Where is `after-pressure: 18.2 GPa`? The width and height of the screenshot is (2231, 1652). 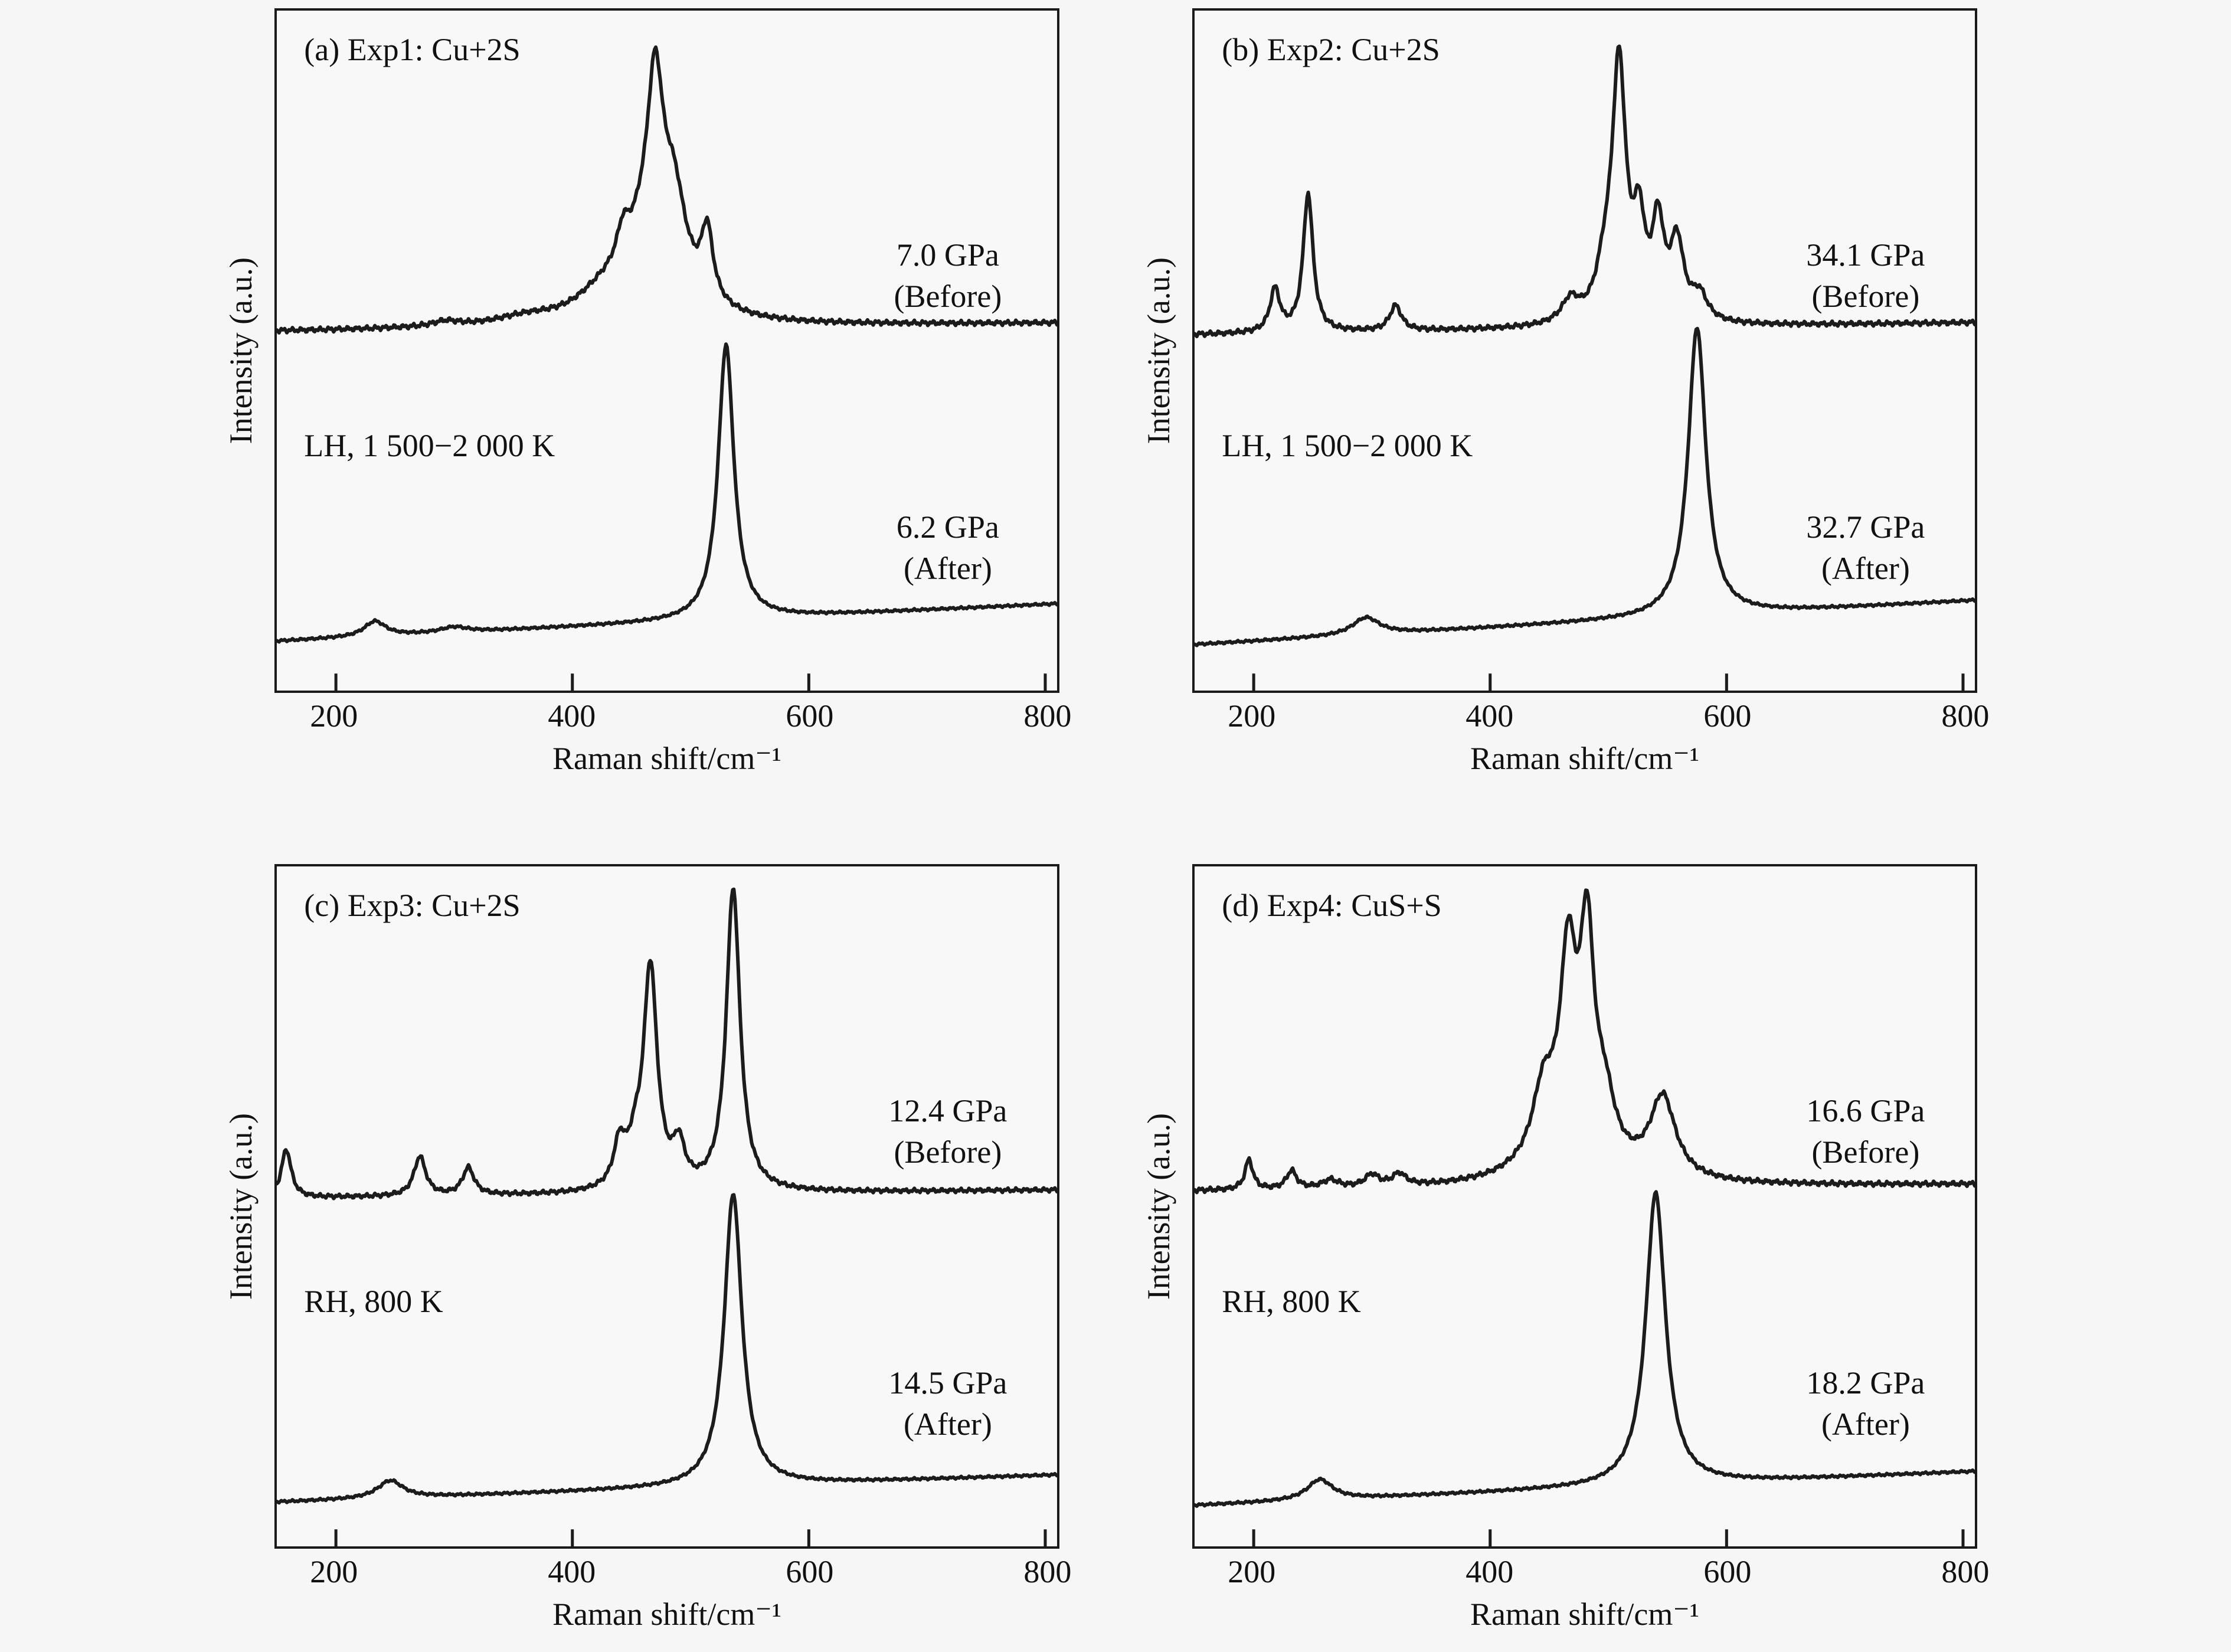
after-pressure: 18.2 GPa is located at coordinates (1865, 1383).